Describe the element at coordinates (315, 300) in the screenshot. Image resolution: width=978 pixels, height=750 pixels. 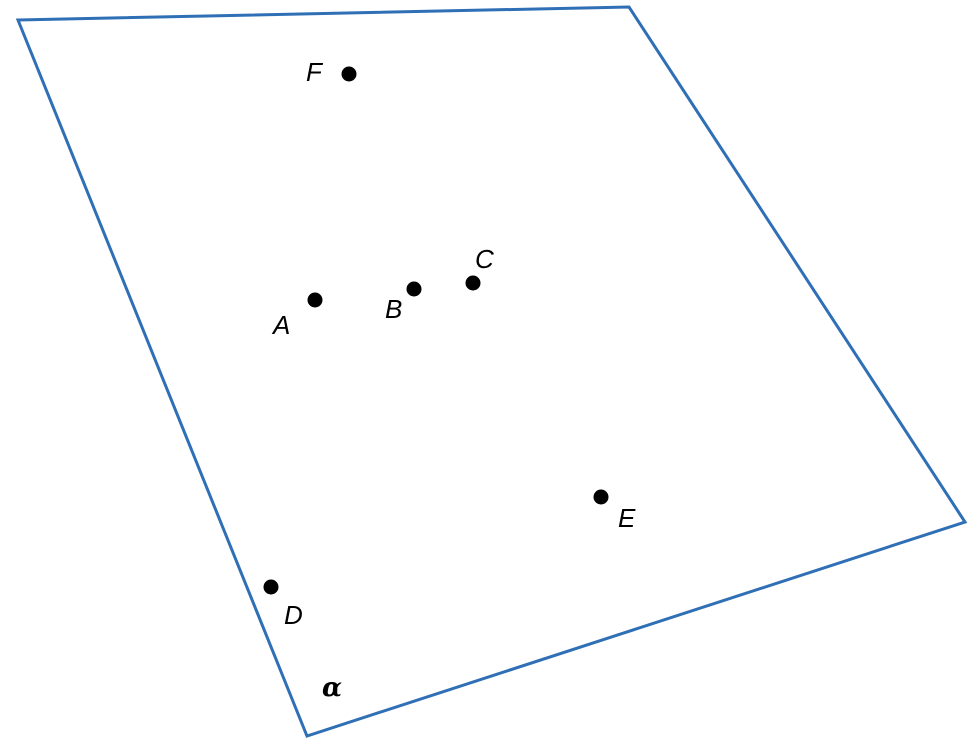
I see `point-a-dot` at that location.